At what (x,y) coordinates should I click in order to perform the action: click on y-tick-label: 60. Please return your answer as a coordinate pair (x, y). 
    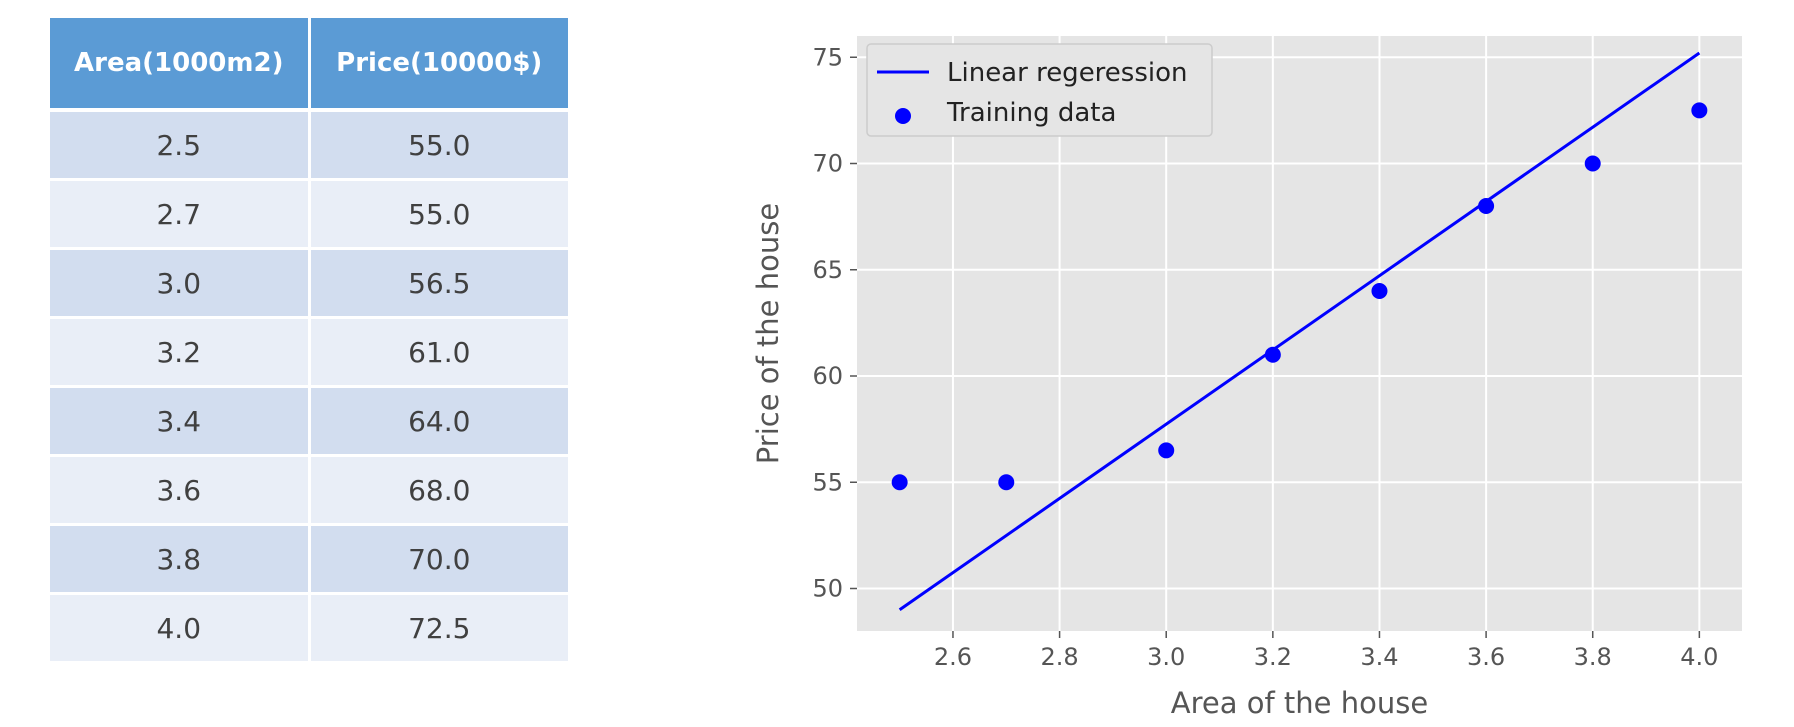
    Looking at the image, I should click on (827, 376).